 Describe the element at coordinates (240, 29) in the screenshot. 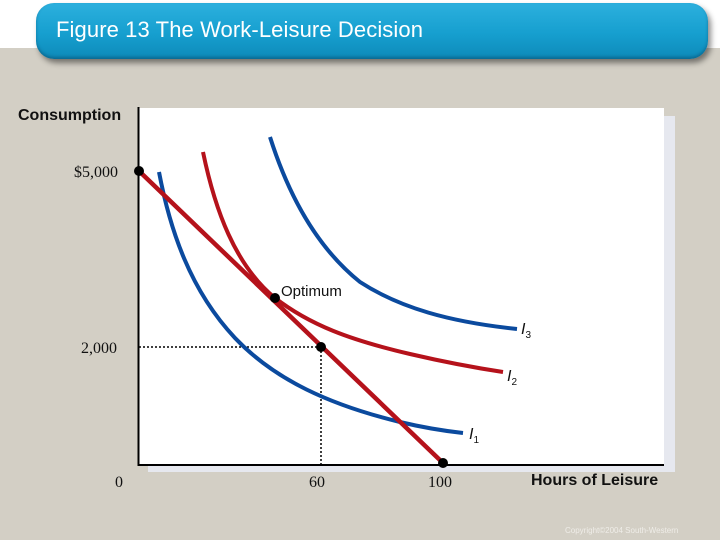

I see `slide-title: Figure 13 The Work-Leisure Decision` at that location.